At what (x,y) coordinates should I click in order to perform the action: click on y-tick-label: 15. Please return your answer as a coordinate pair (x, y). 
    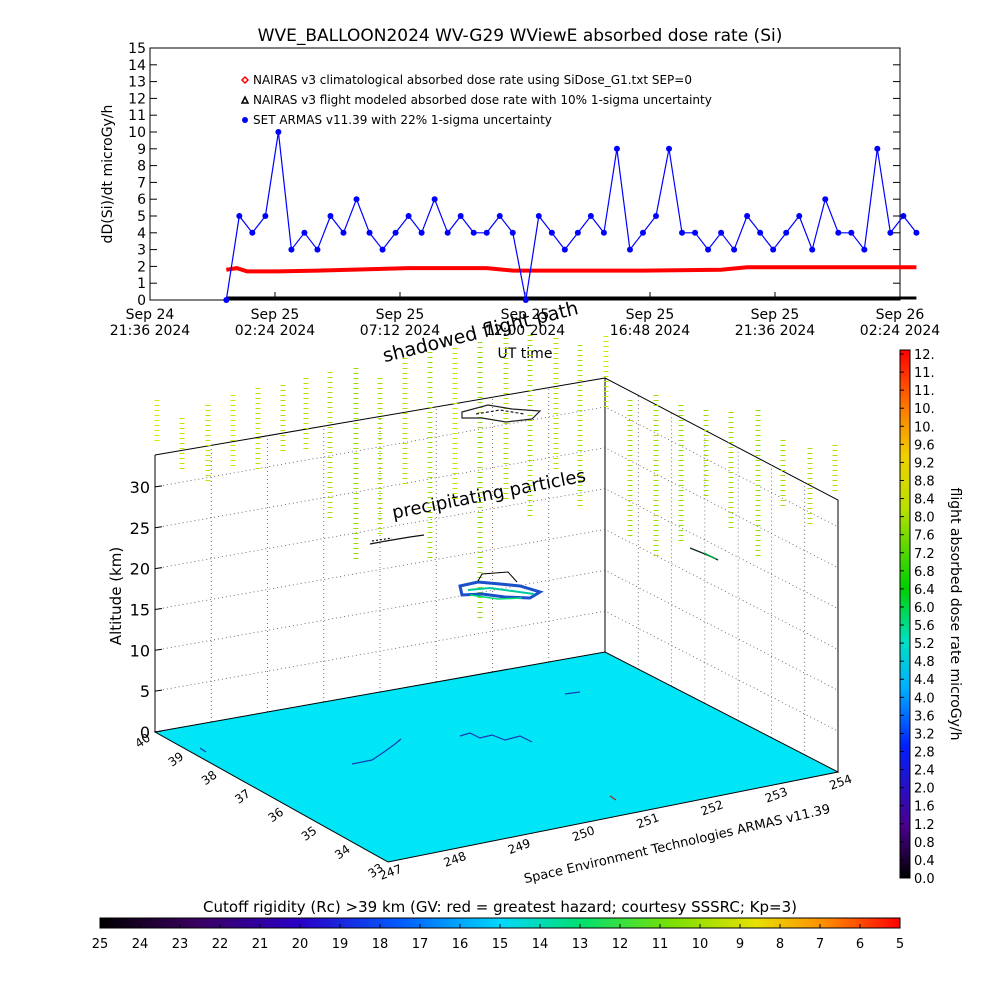
    Looking at the image, I should click on (137, 49).